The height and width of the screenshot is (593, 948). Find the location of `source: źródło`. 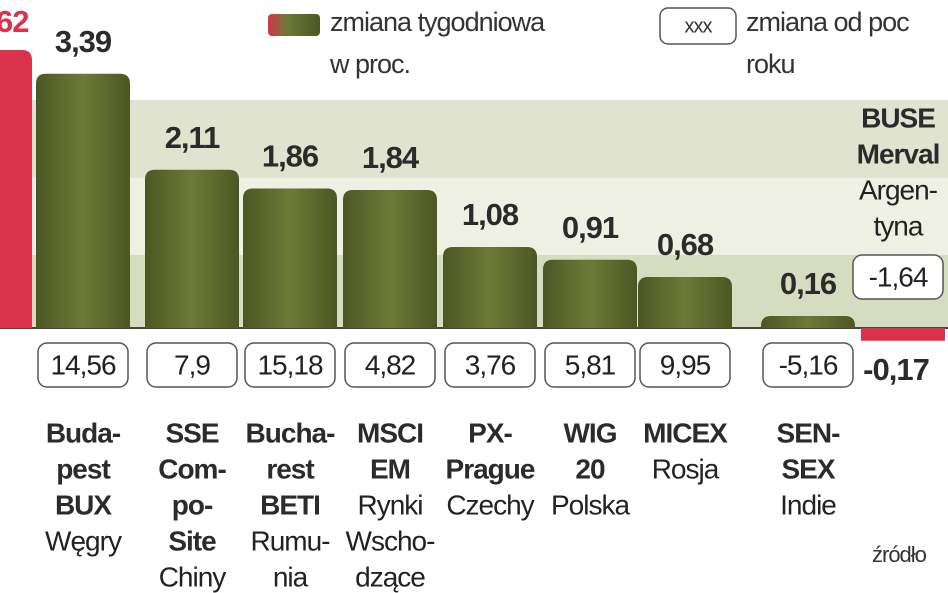

source: źródło is located at coordinates (899, 554).